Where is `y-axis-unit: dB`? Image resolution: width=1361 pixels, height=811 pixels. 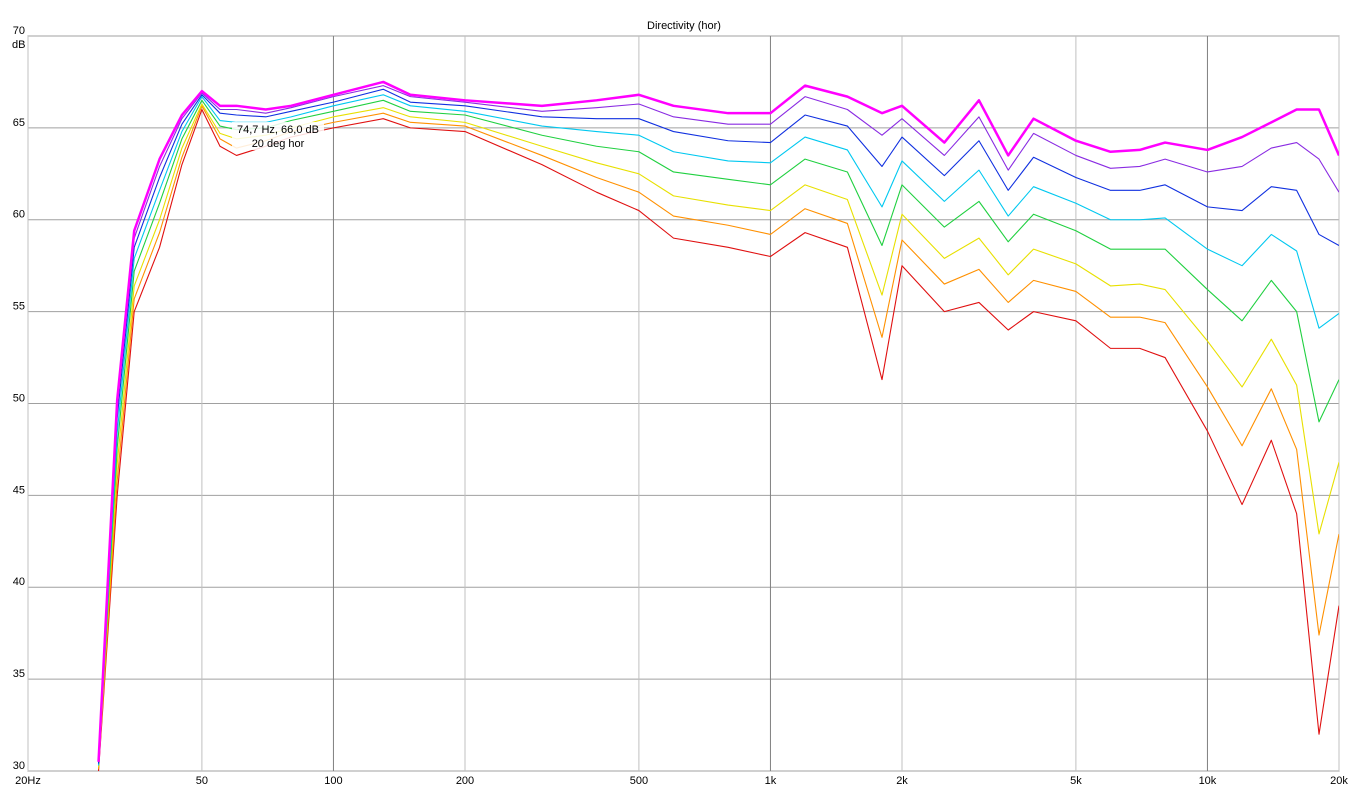
y-axis-unit: dB is located at coordinates (18, 45).